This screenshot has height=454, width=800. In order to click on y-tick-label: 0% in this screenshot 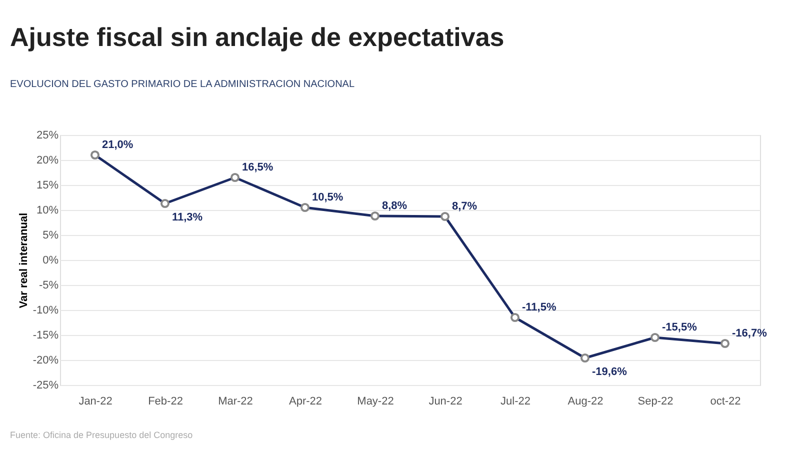, I will do `click(50, 260)`.